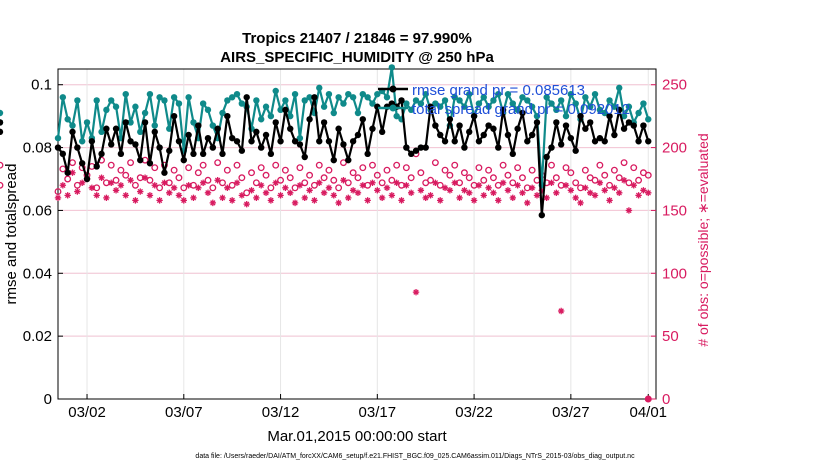  I want to click on legend-rmse-label: rmse grand pr = 0.085613, so click(498, 90).